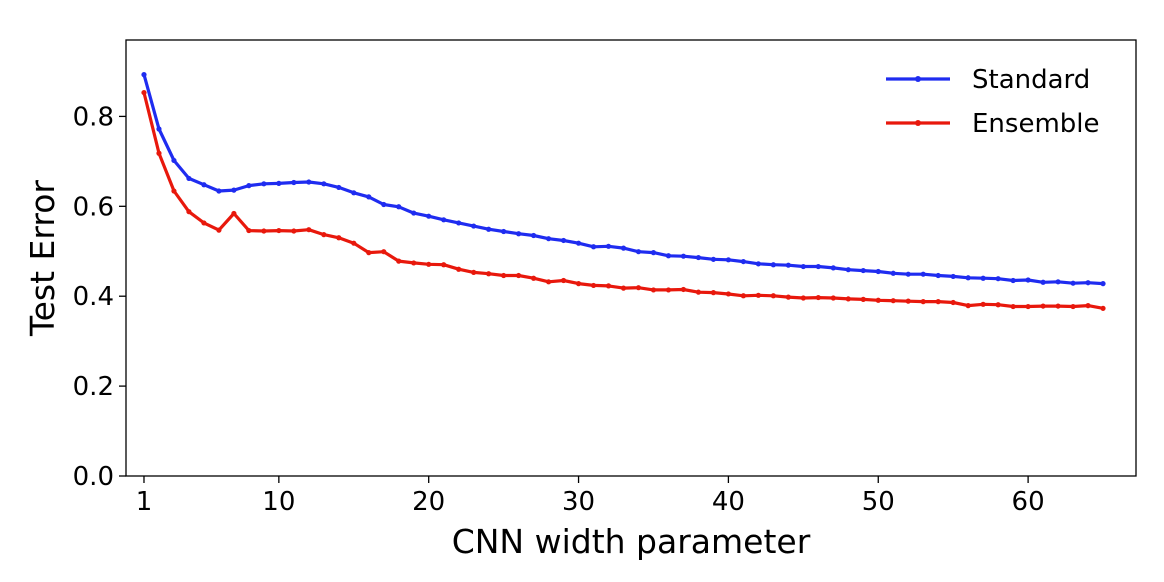 The width and height of the screenshot is (1164, 582). Describe the element at coordinates (93, 477) in the screenshot. I see `y-tick-label: 0.0` at that location.